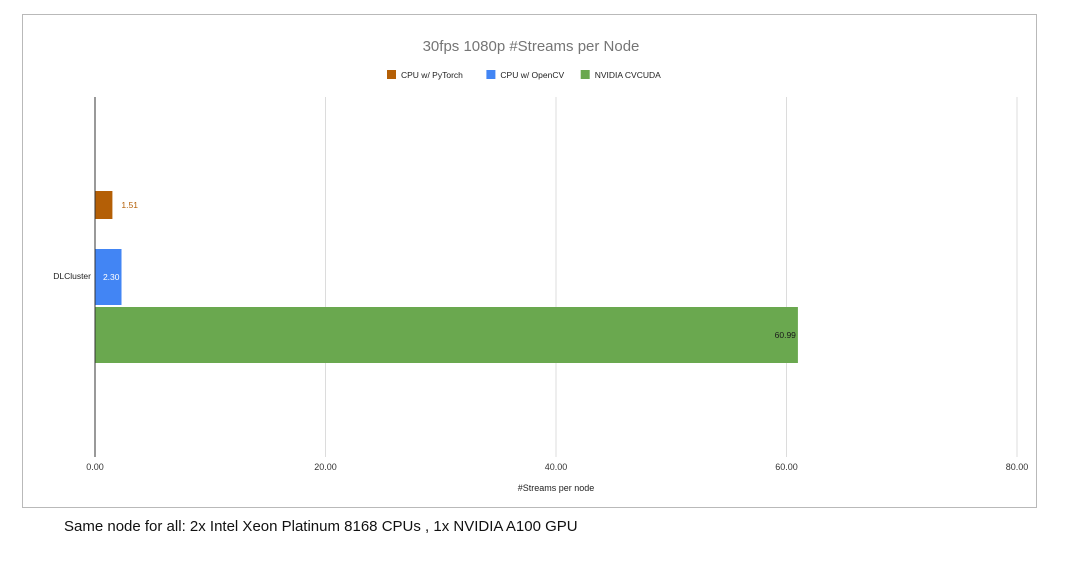  Describe the element at coordinates (1017, 467) in the screenshot. I see `x-tick-label: 80.00` at that location.